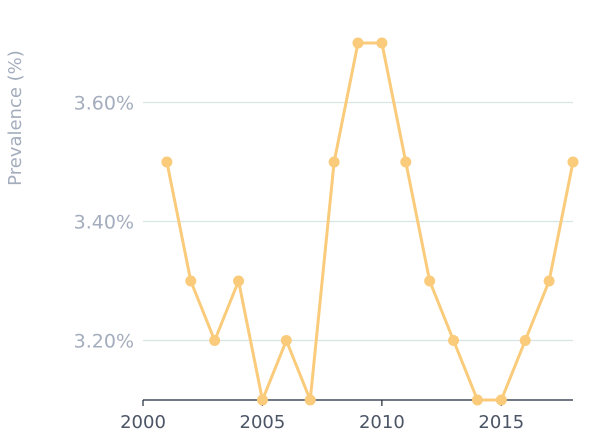 This screenshot has height=443, width=600. What do you see at coordinates (104, 342) in the screenshot?
I see `y-tick-label: 3.20%` at bounding box center [104, 342].